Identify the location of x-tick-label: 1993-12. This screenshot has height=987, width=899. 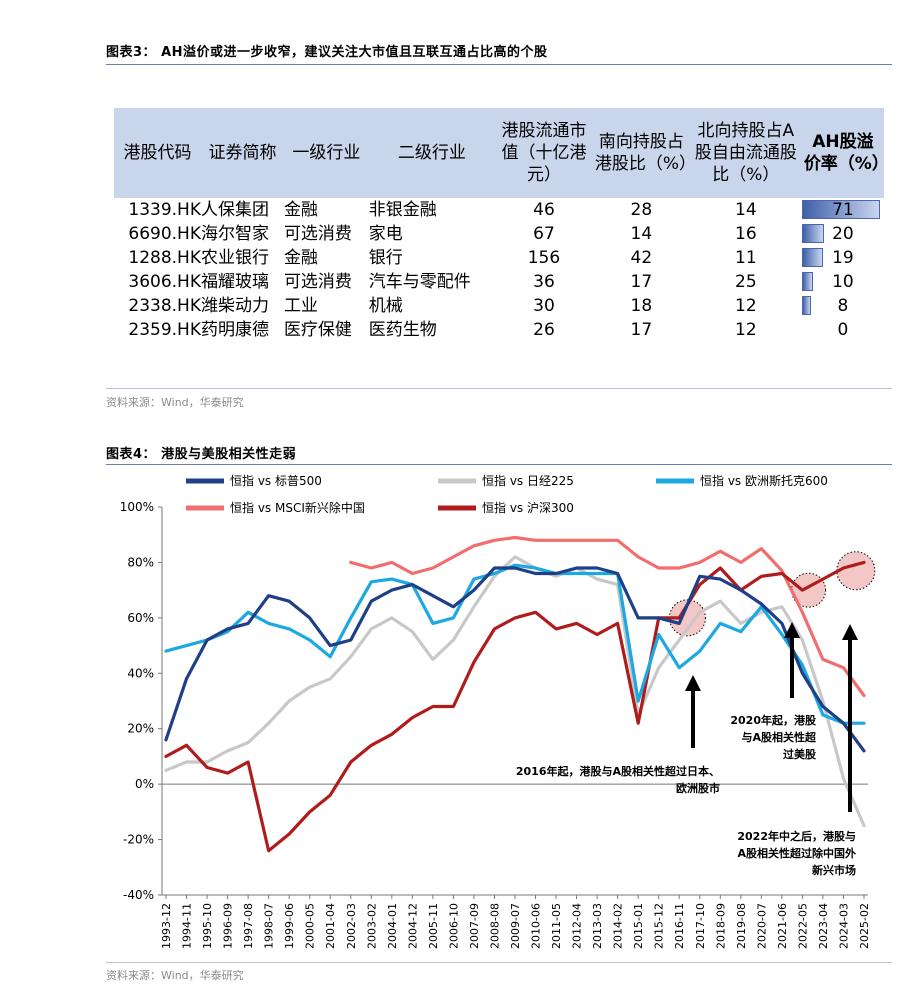
(166, 926).